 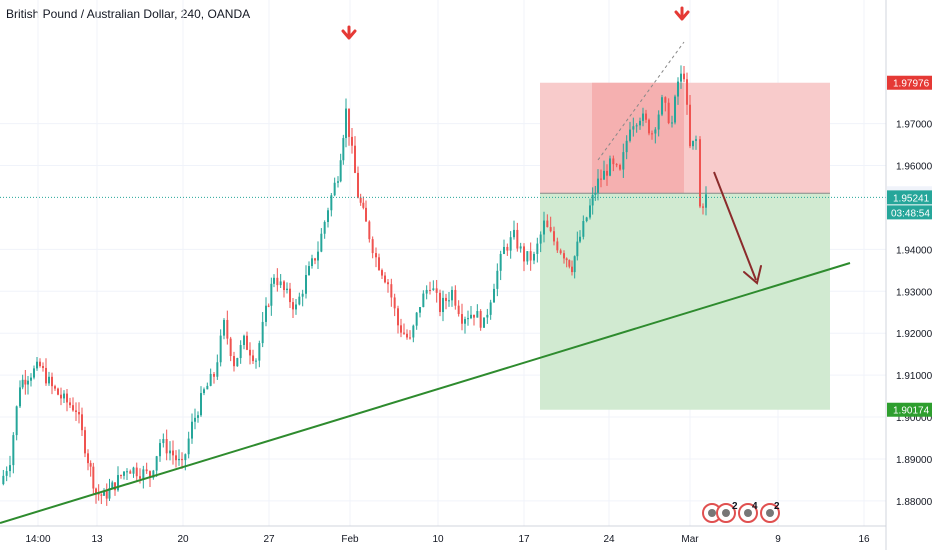 What do you see at coordinates (269, 539) in the screenshot?
I see `x-tick-label: 27` at bounding box center [269, 539].